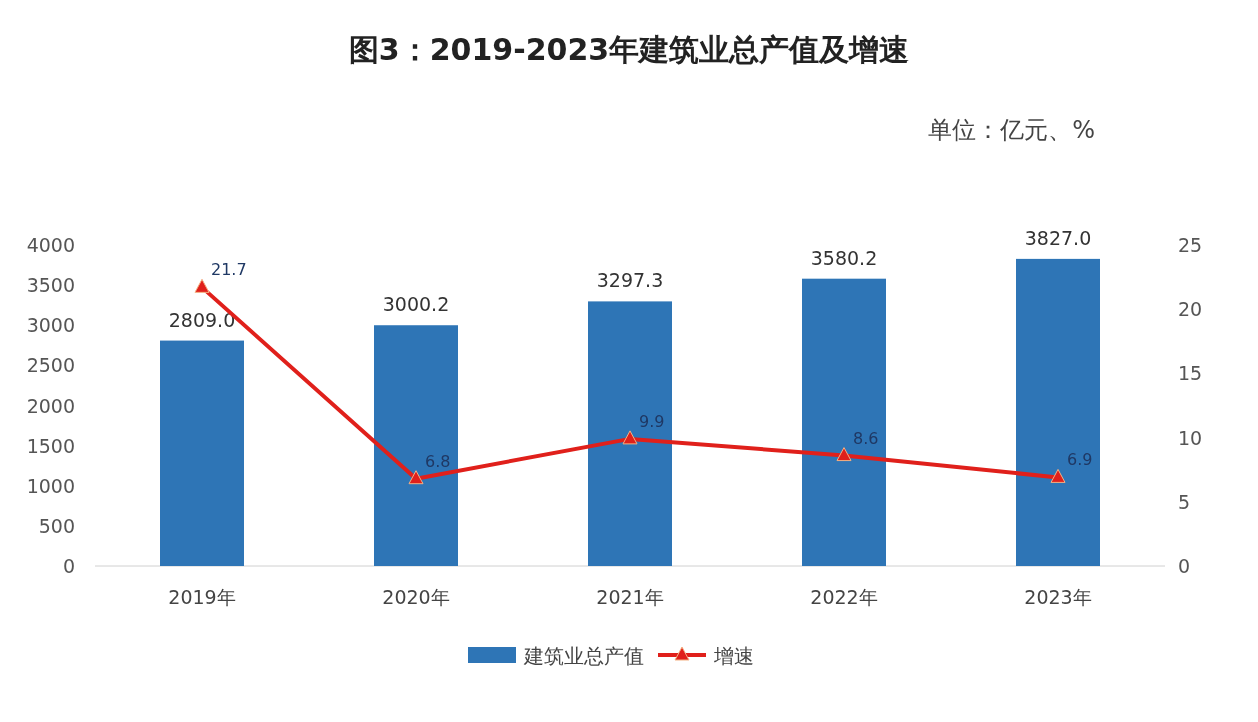 The height and width of the screenshot is (722, 1258). Describe the element at coordinates (229, 270) in the screenshot. I see `data-label: 21.7` at that location.